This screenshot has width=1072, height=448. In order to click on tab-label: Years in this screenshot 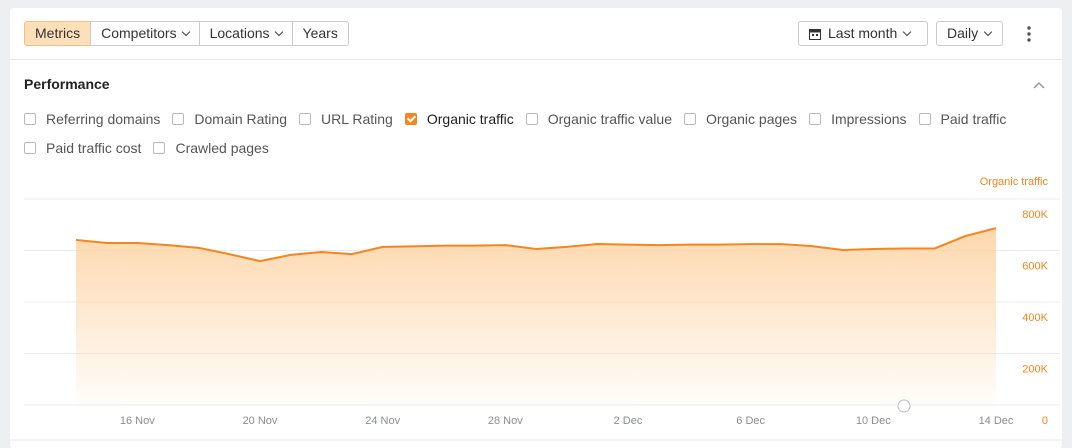, I will do `click(320, 33)`.